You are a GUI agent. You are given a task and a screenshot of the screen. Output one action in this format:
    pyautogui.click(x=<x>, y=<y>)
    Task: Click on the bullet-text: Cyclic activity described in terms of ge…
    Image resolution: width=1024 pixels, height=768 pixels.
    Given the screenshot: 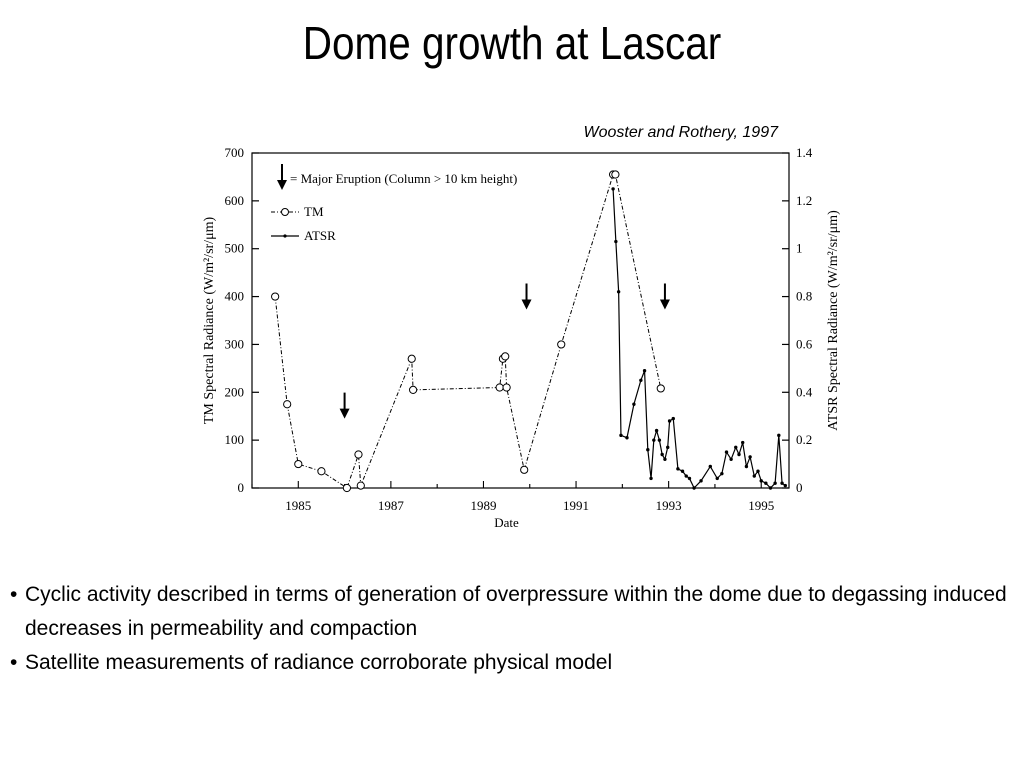 What is the action you would take?
    pyautogui.click(x=516, y=611)
    